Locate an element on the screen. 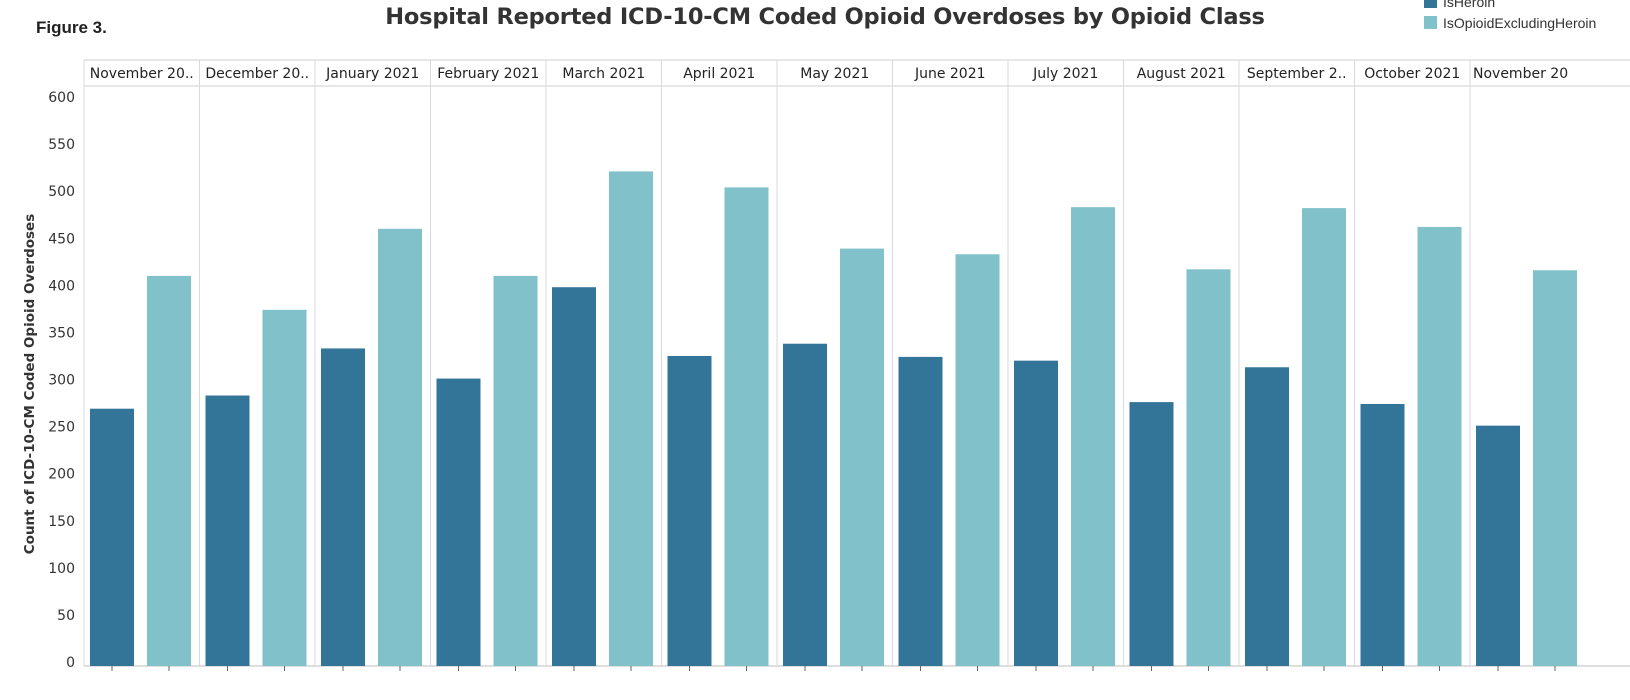  y-tick-label: 350 is located at coordinates (61, 333).